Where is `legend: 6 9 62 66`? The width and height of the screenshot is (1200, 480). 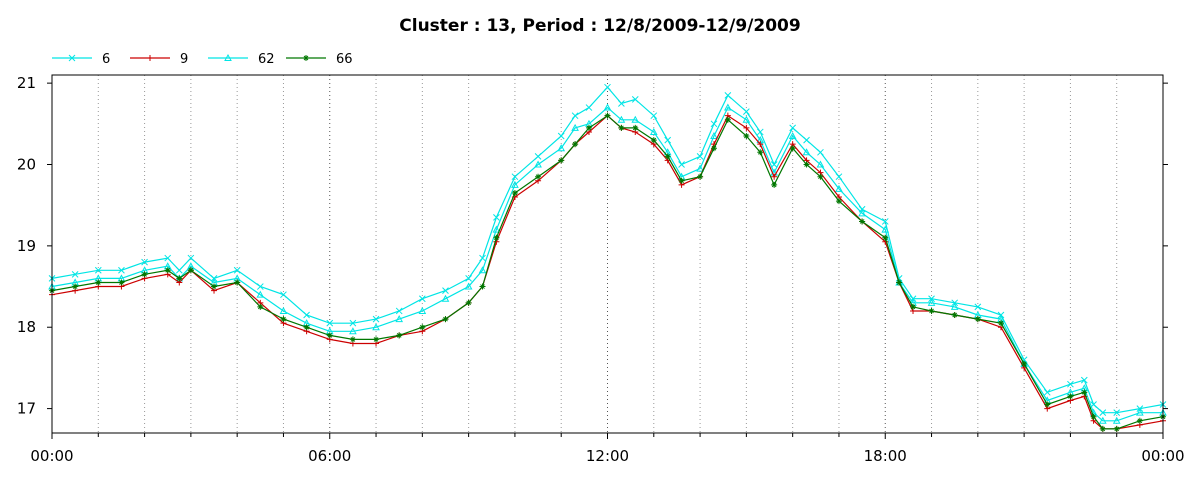 legend: 6 9 62 66 is located at coordinates (202, 59).